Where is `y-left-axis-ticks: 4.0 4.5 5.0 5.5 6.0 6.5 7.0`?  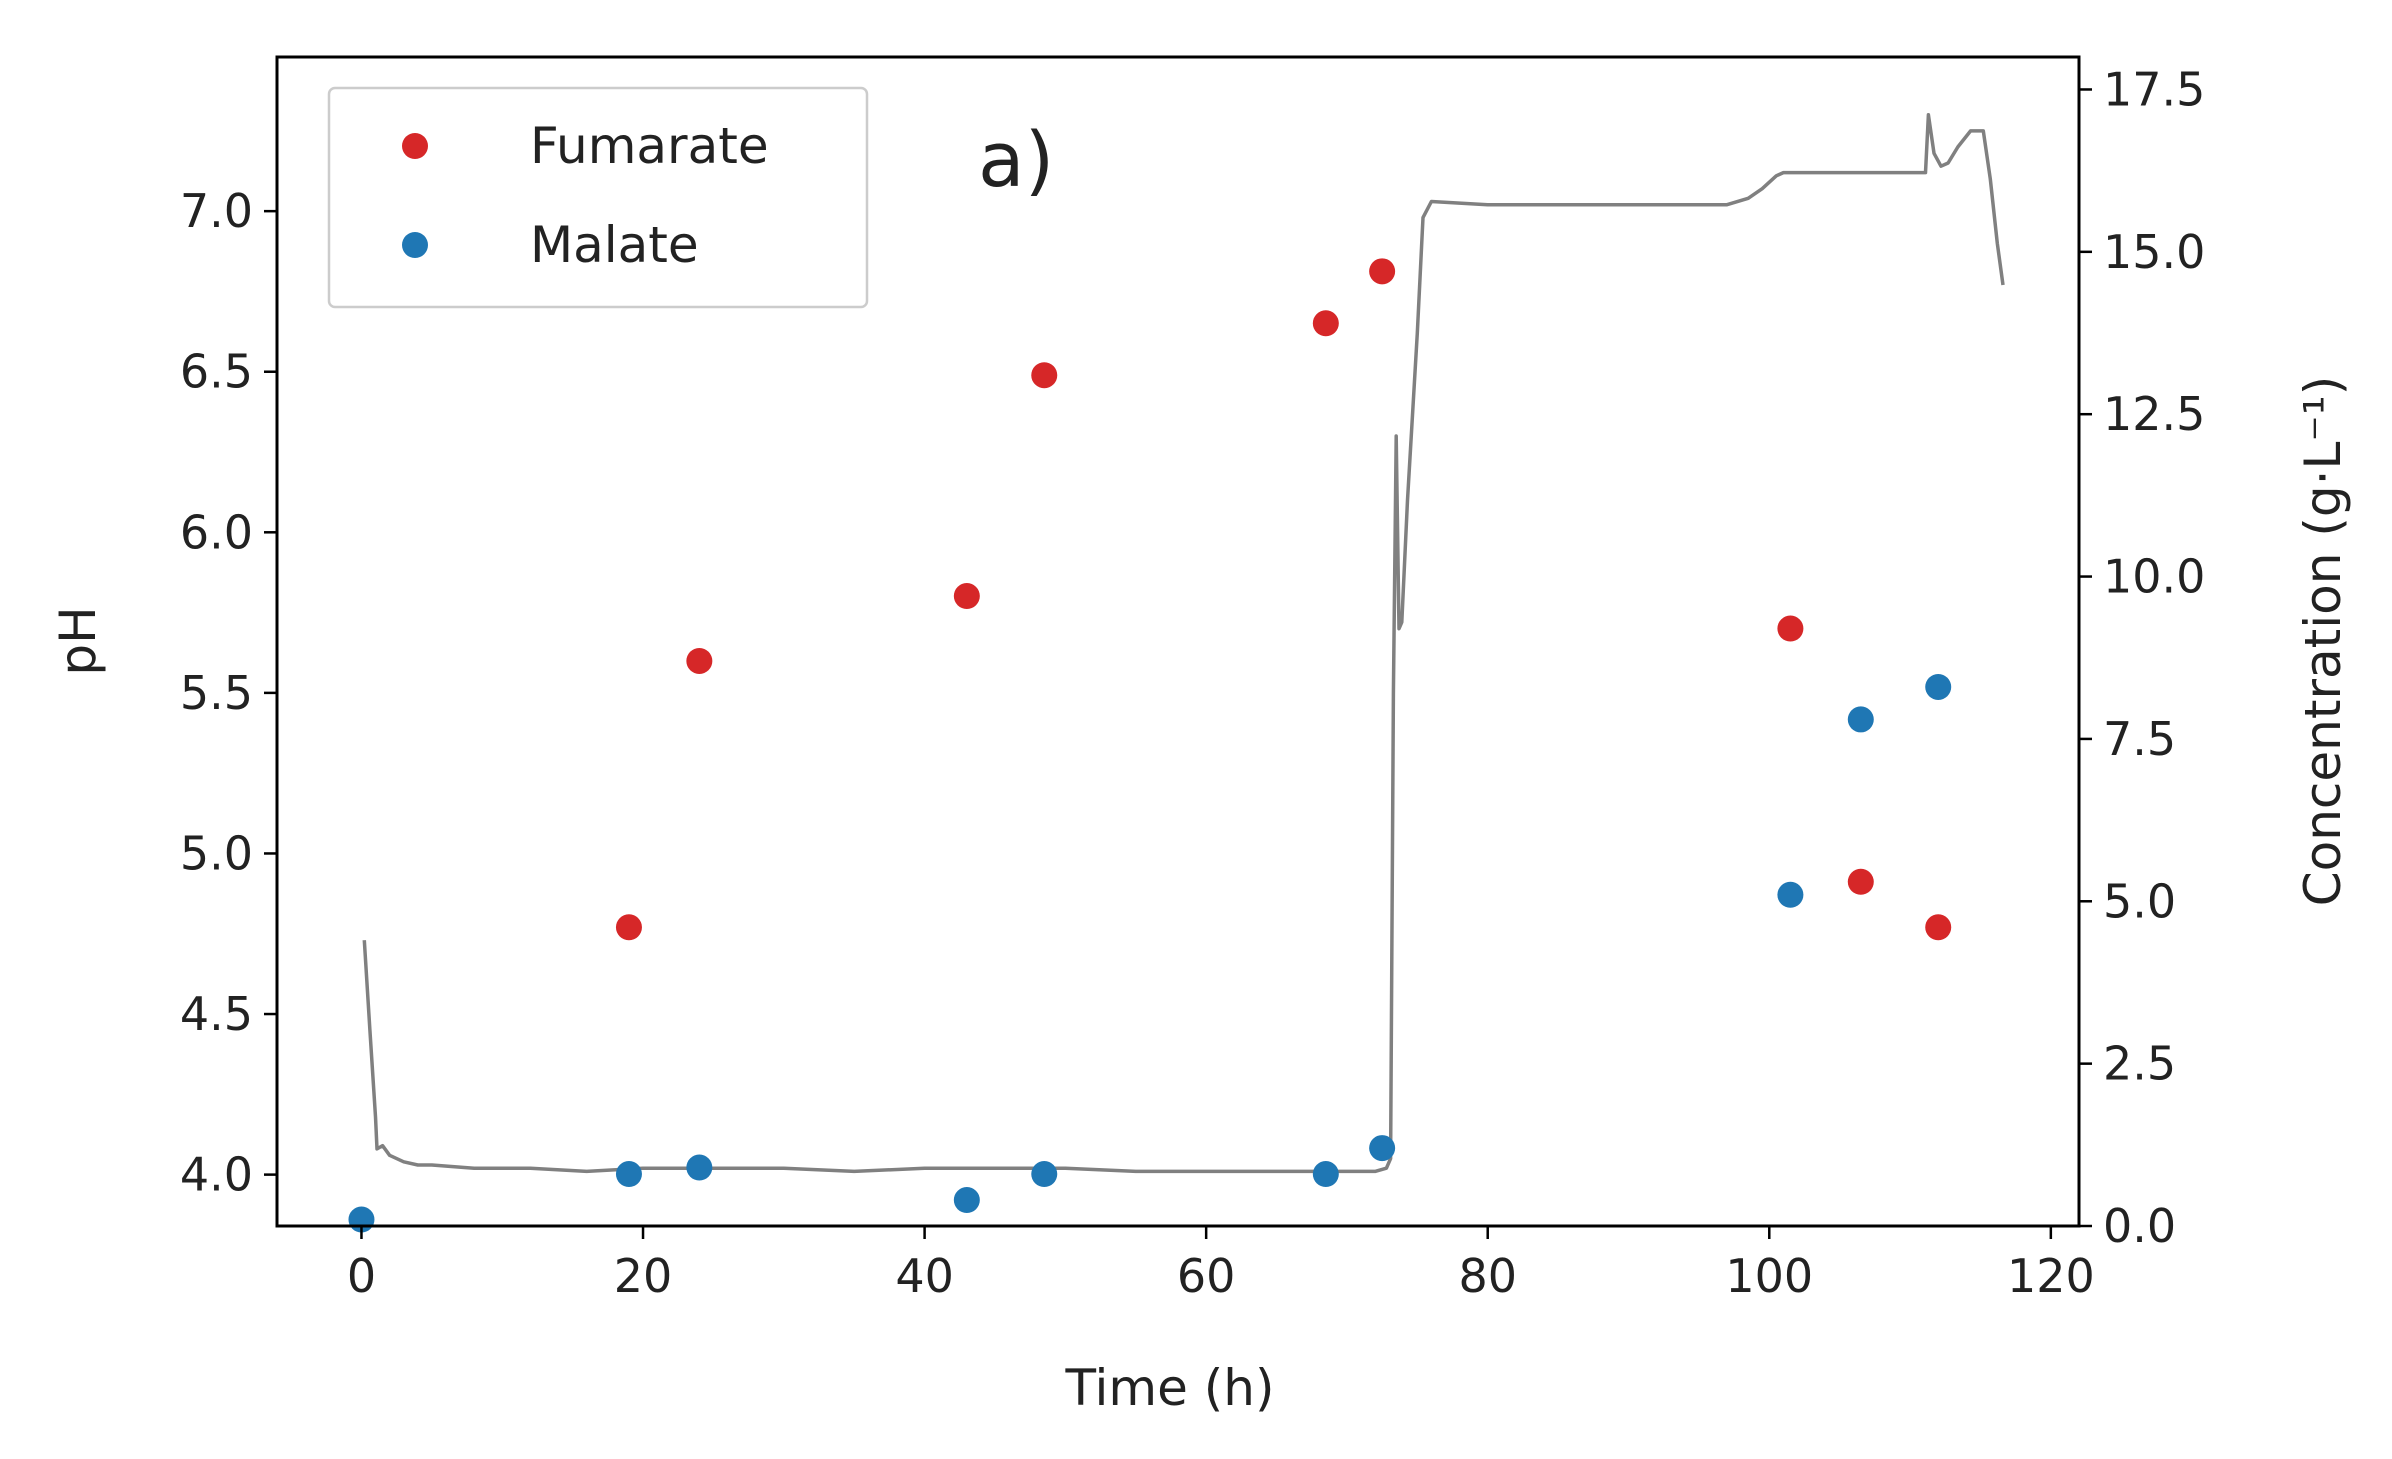 y-left-axis-ticks: 4.0 4.5 5.0 5.5 6.0 6.5 7.0 is located at coordinates (228, 693).